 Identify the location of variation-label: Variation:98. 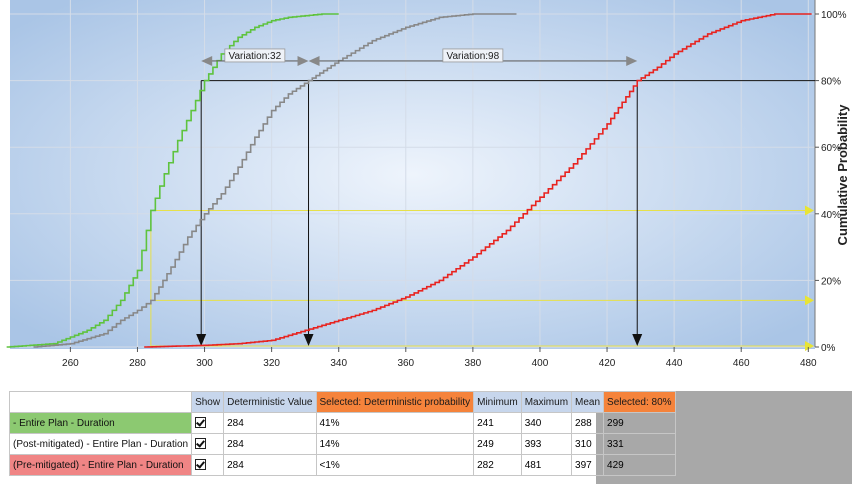
(473, 56).